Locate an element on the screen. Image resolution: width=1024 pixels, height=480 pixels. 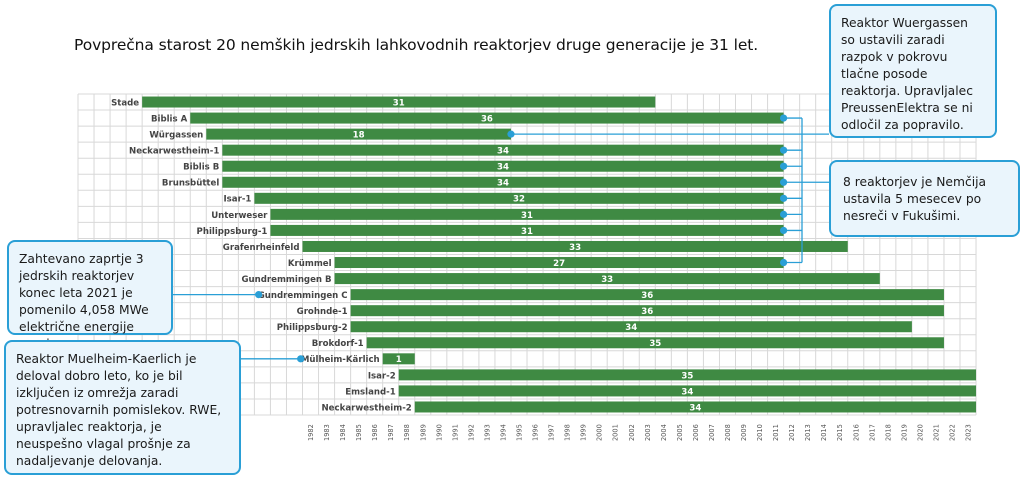
reactor-label: Philippsburg-1 is located at coordinates (232, 232).